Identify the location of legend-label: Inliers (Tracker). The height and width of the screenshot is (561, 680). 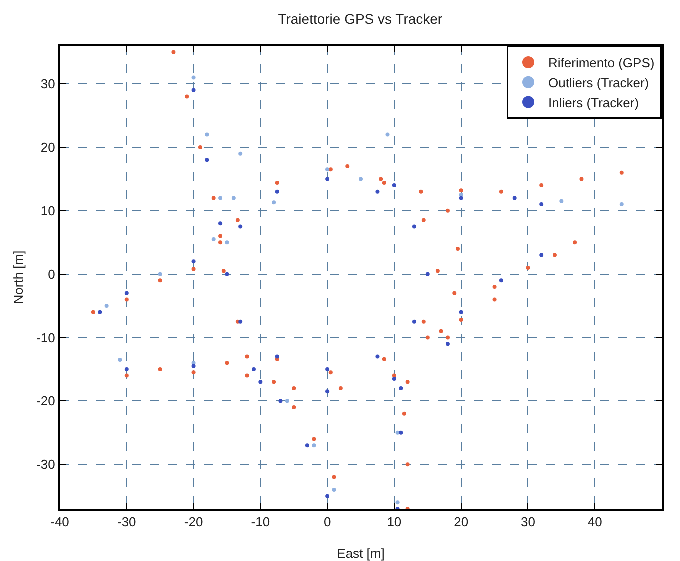
(594, 102).